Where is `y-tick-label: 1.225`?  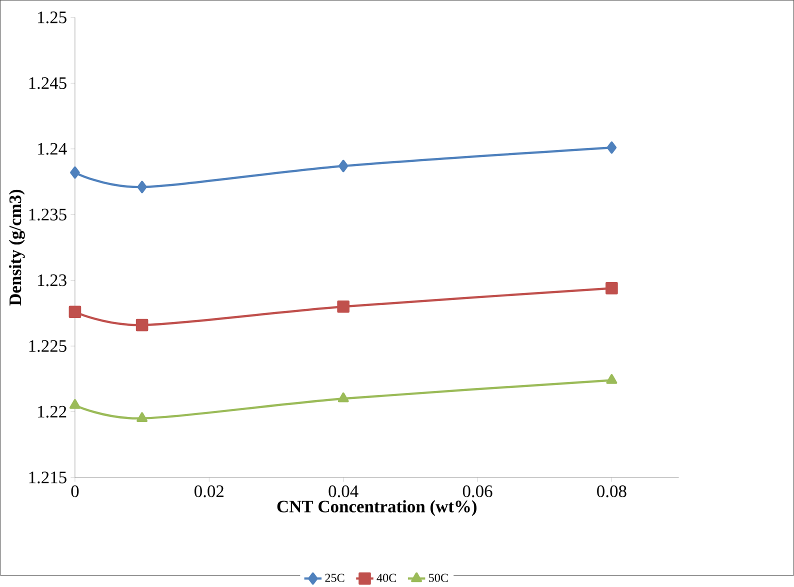 y-tick-label: 1.225 is located at coordinates (47, 346).